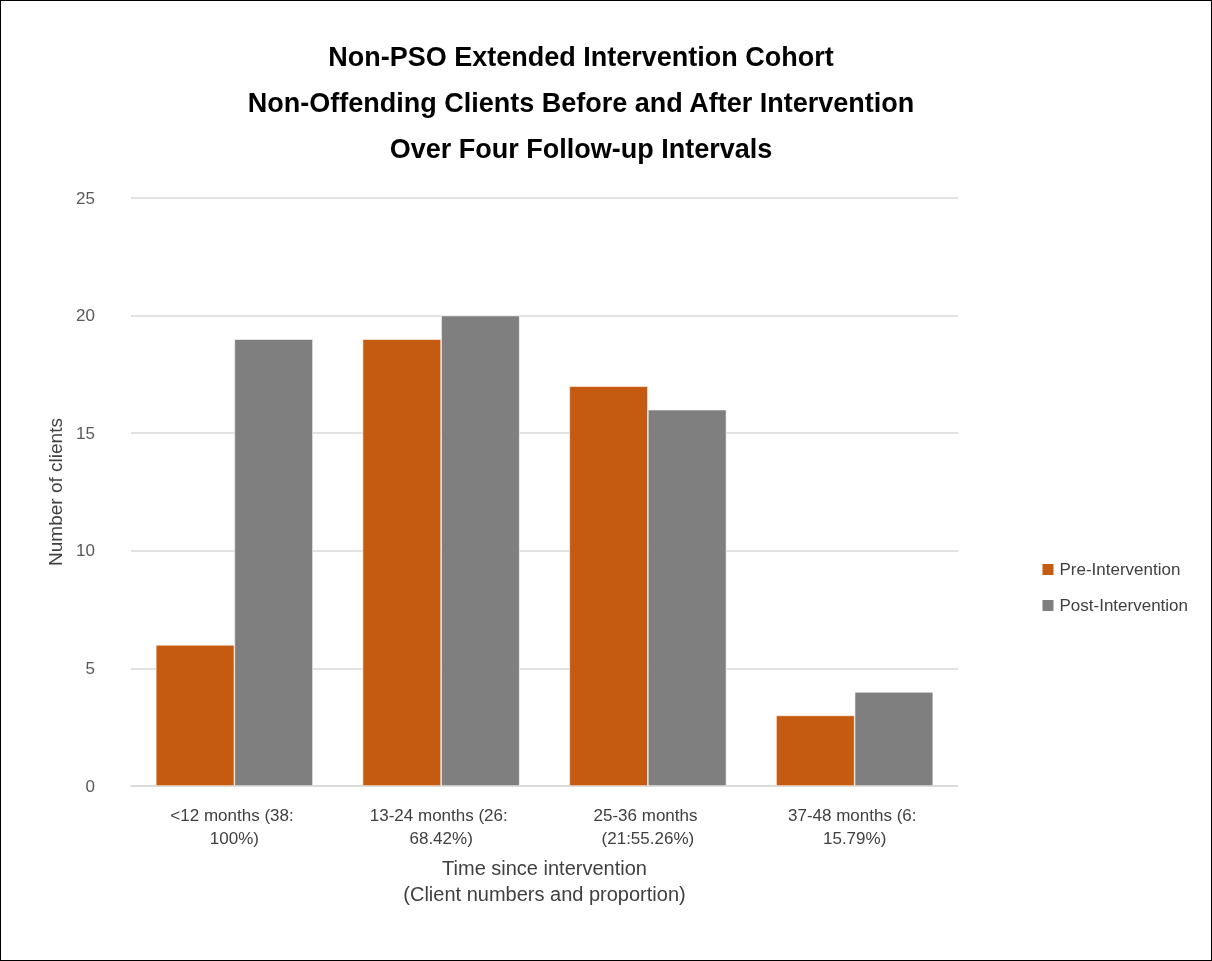  Describe the element at coordinates (544, 880) in the screenshot. I see `x-axis-title: Time since intervention (Client numbers and proportion)` at that location.